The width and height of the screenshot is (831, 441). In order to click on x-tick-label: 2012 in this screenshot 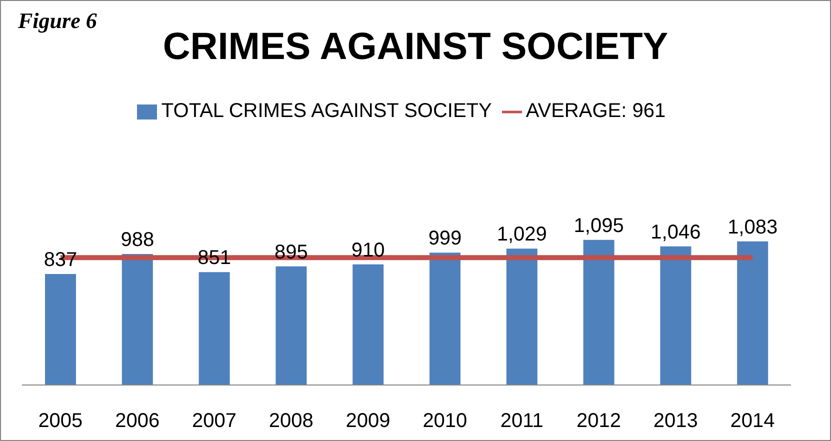, I will do `click(598, 421)`.